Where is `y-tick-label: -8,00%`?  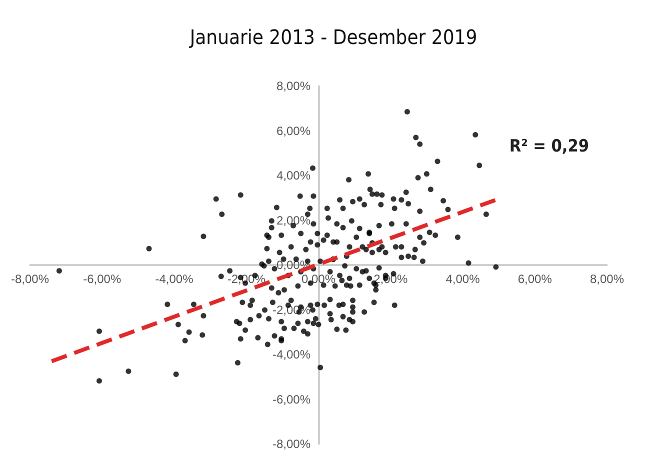
y-tick-label: -8,00% is located at coordinates (291, 444).